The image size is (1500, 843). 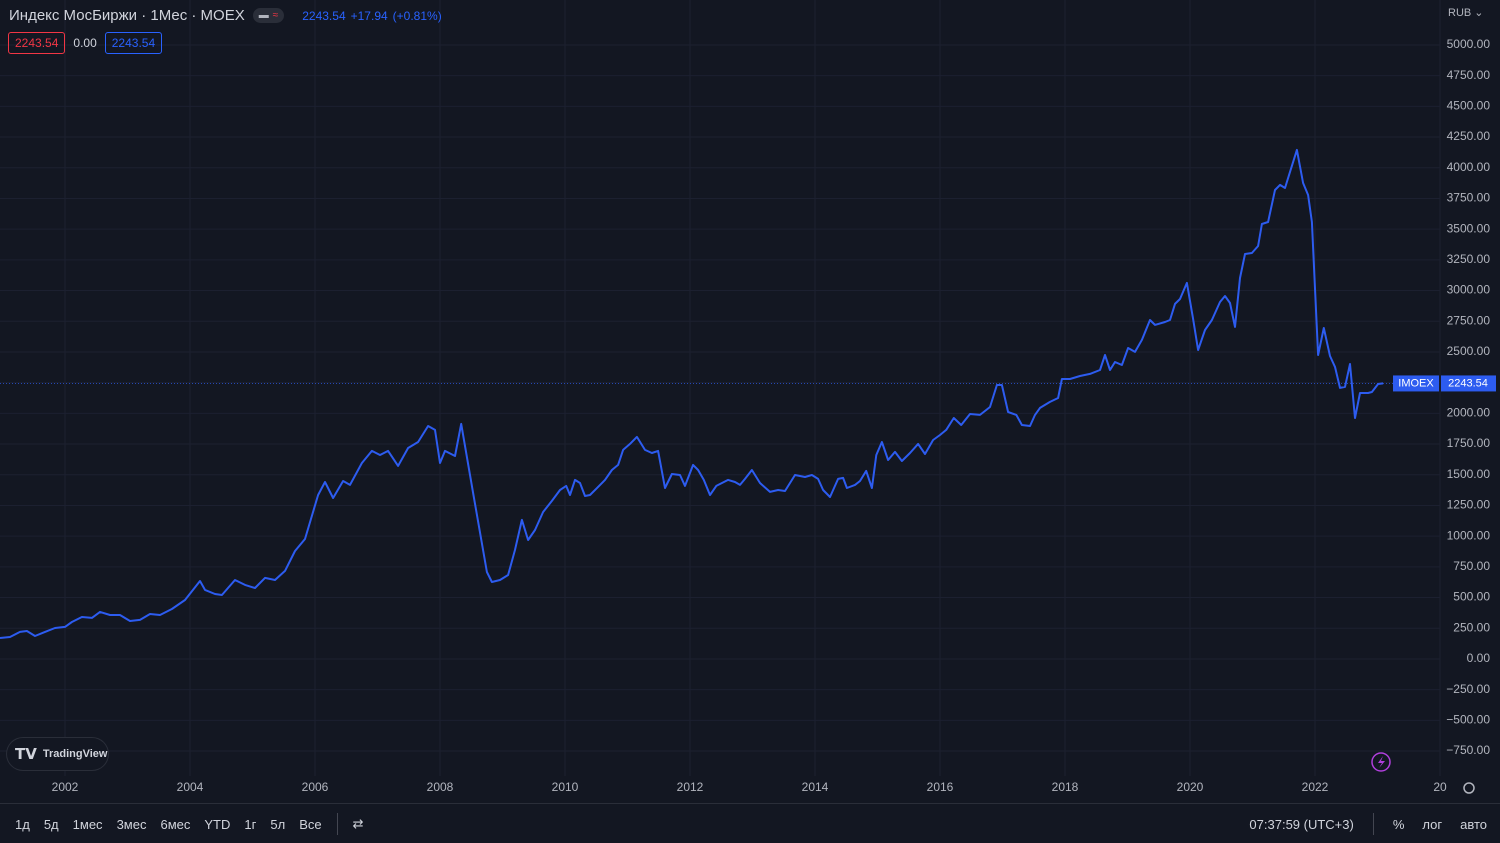 What do you see at coordinates (1469, 290) in the screenshot?
I see `y-tick-label: 3000.00` at bounding box center [1469, 290].